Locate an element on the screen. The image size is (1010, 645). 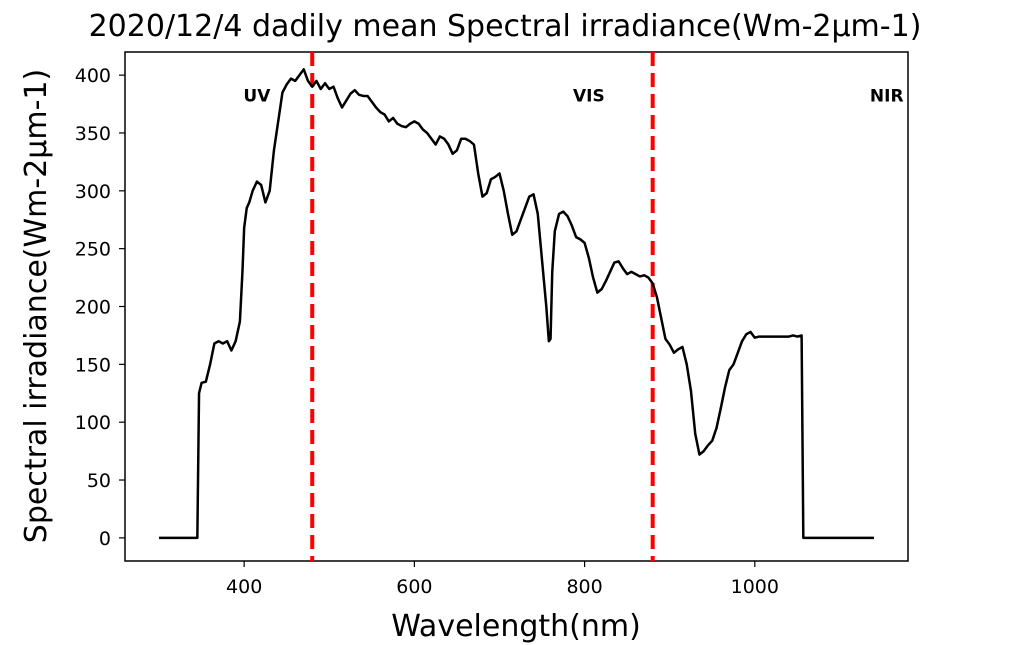
y-tick-label: 200 is located at coordinates (93, 308).